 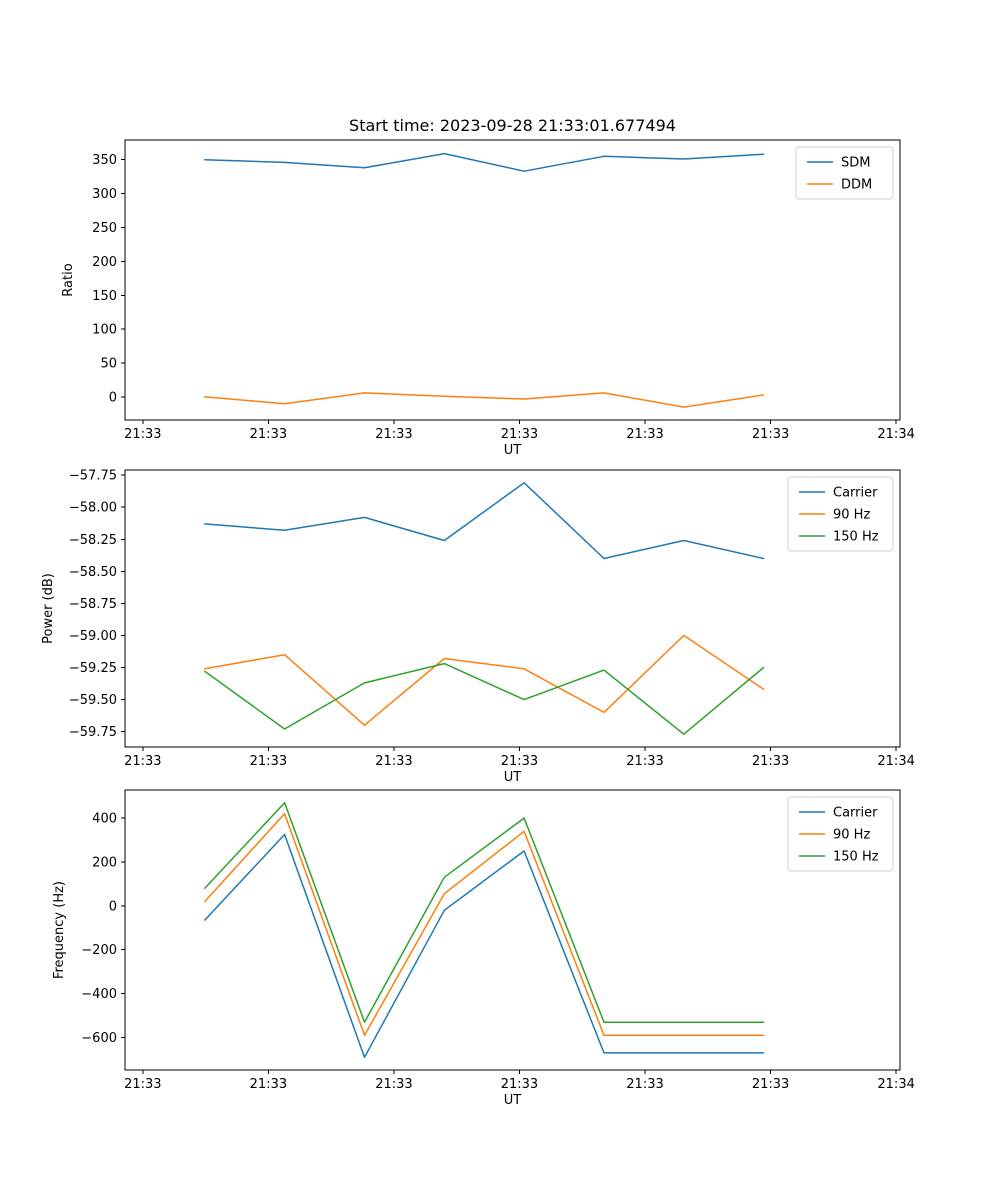 What do you see at coordinates (93, 476) in the screenshot?
I see `y-tick-label: −57.75` at bounding box center [93, 476].